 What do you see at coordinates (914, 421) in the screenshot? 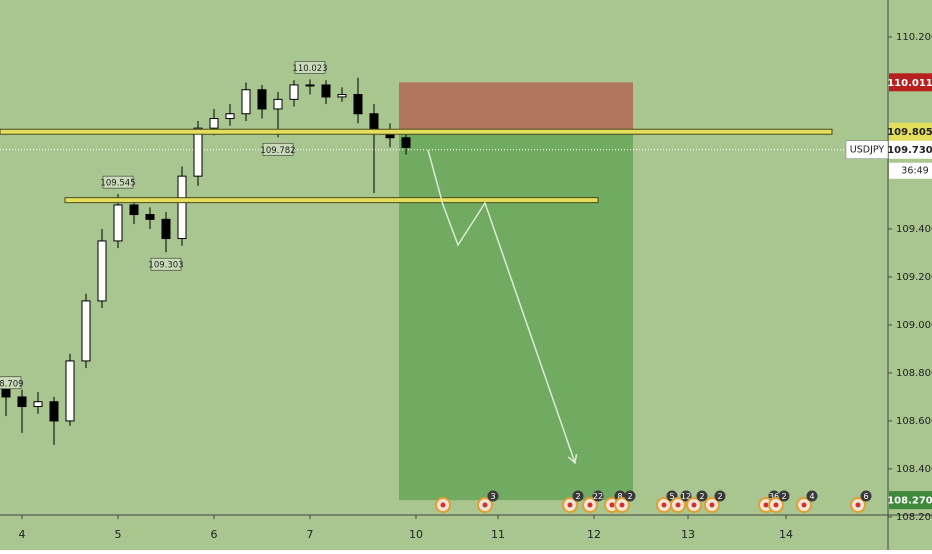
I see `y-tick-label: 108.600` at bounding box center [914, 421].